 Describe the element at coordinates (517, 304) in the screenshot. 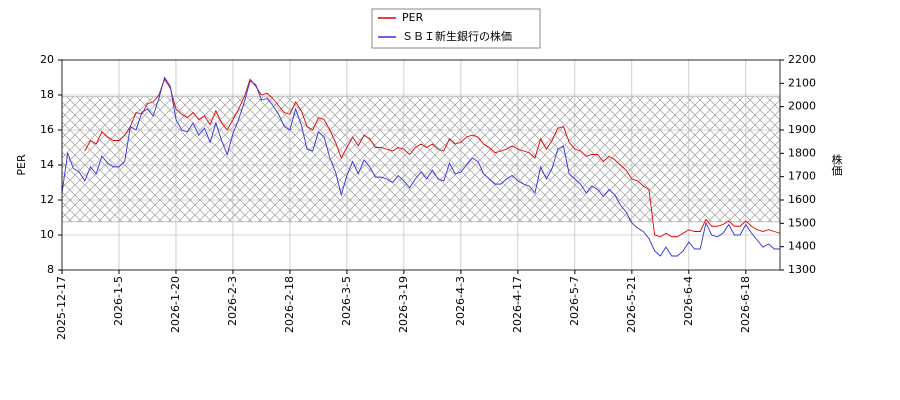

I see `x-tick-label: 2026-4-17` at that location.